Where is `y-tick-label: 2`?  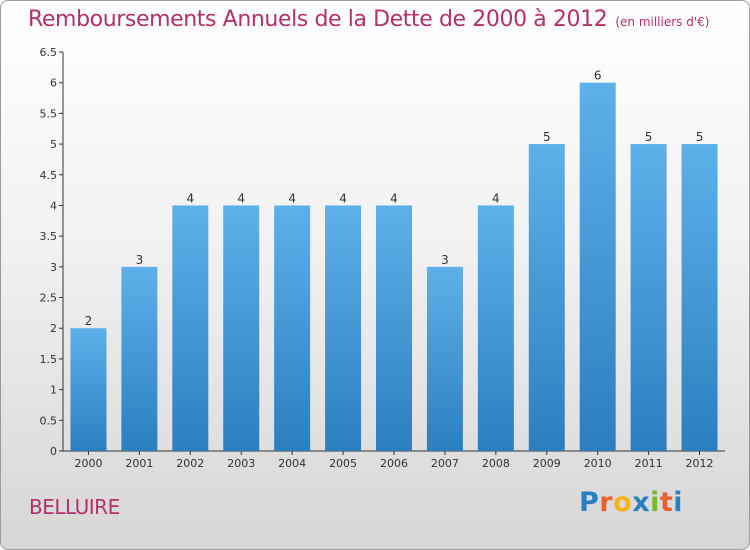
y-tick-label: 2 is located at coordinates (53, 328).